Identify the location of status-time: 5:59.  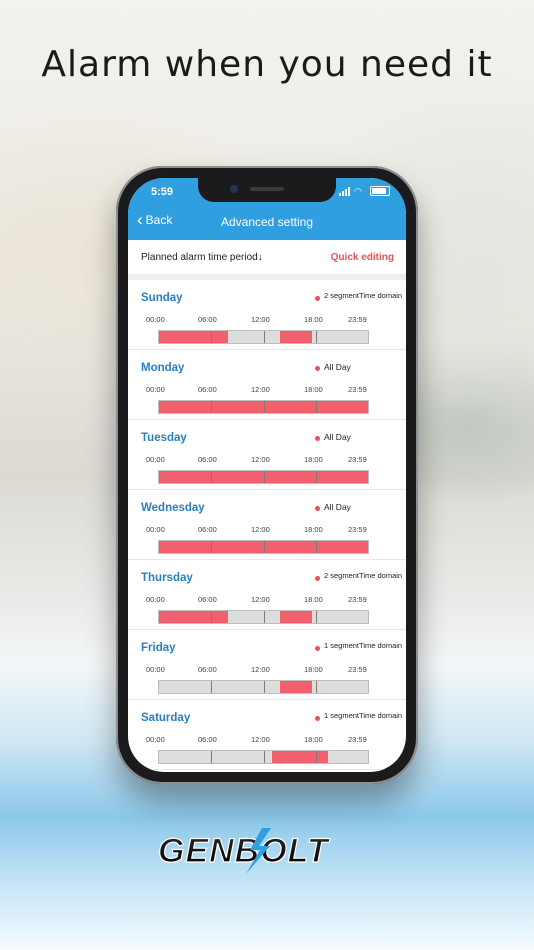
(162, 192).